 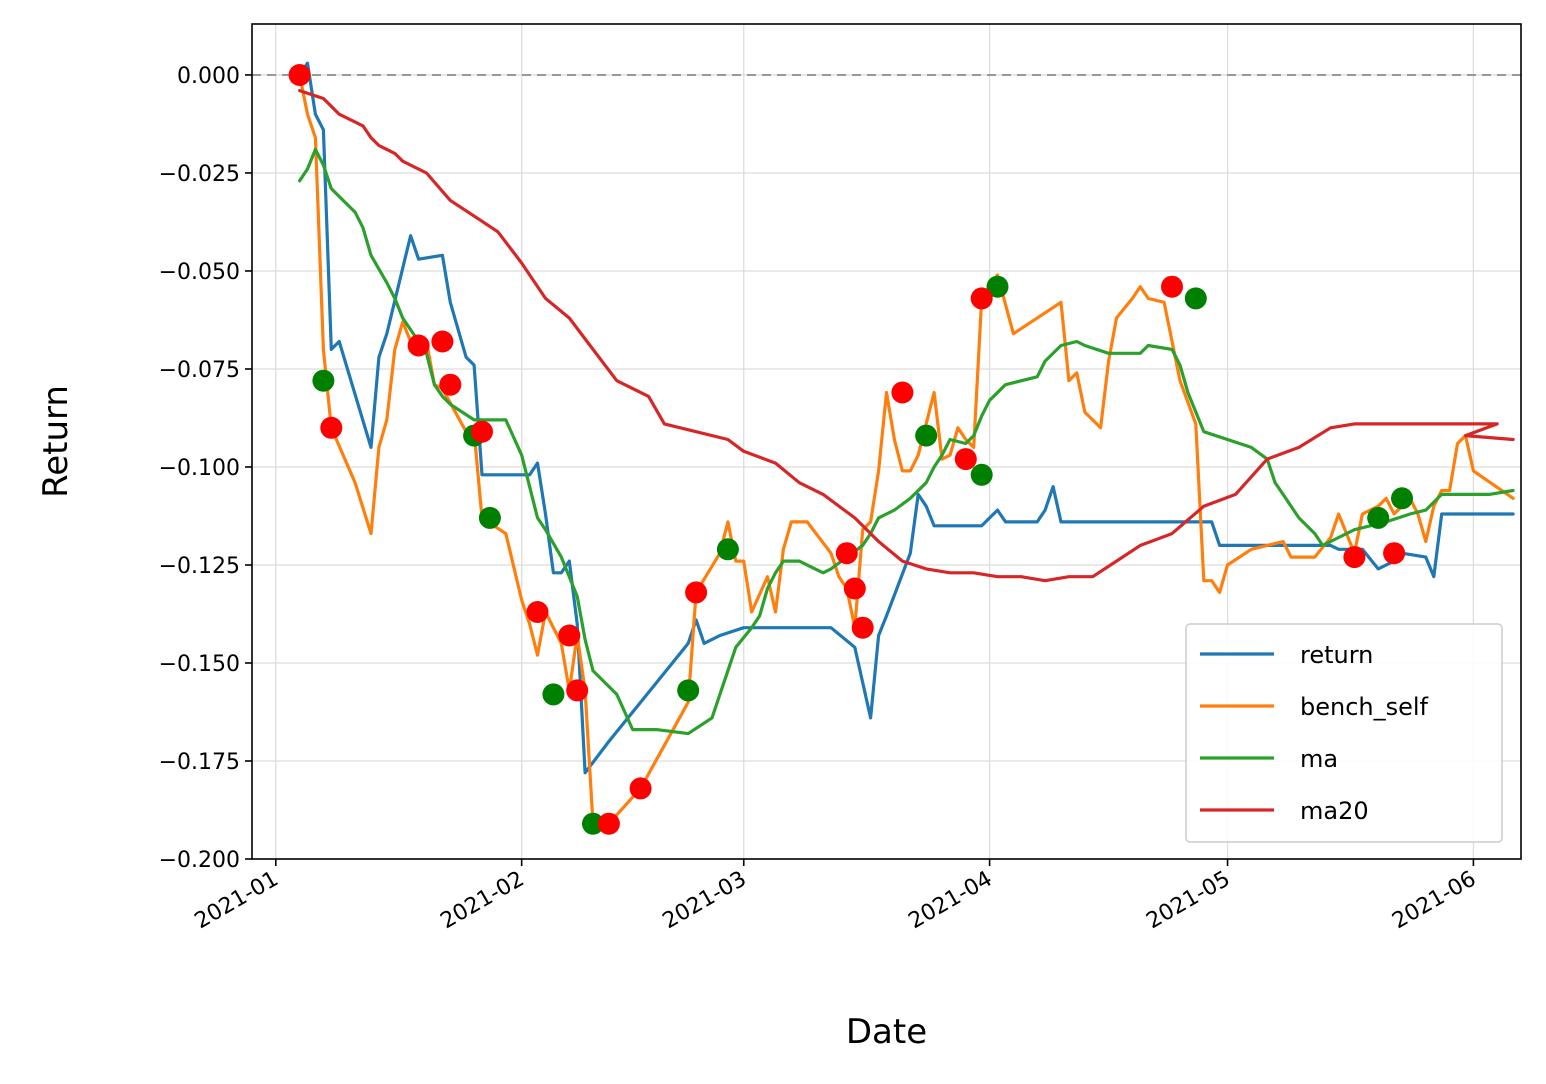 I want to click on y-tick-label: −0.150, so click(x=199, y=664).